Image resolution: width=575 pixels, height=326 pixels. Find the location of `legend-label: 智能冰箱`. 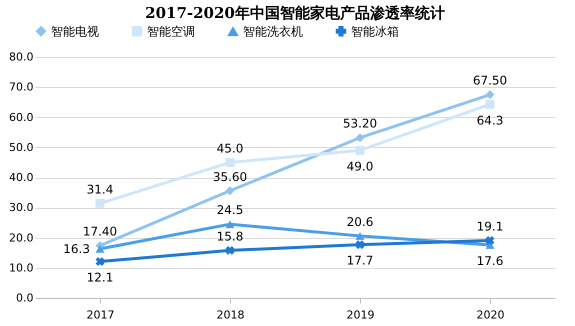

legend-label: 智能冰箱 is located at coordinates (375, 31).